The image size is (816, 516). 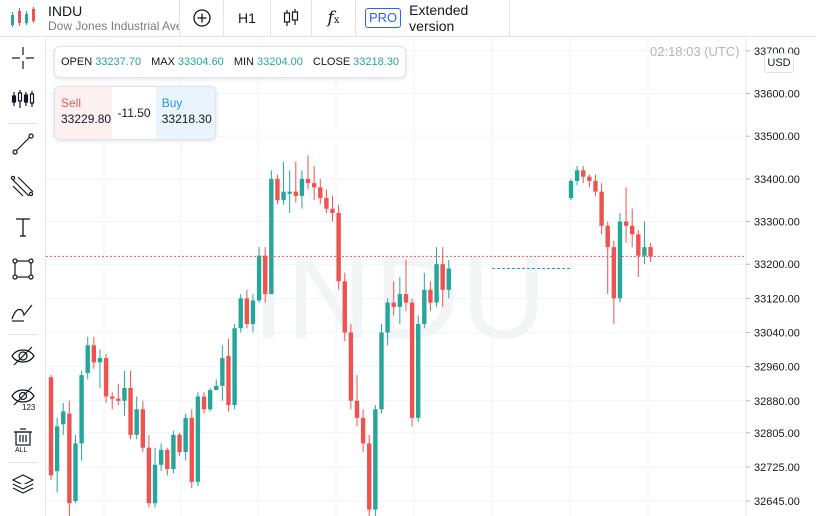 I want to click on sell-price: 33229.80, so click(x=86, y=119).